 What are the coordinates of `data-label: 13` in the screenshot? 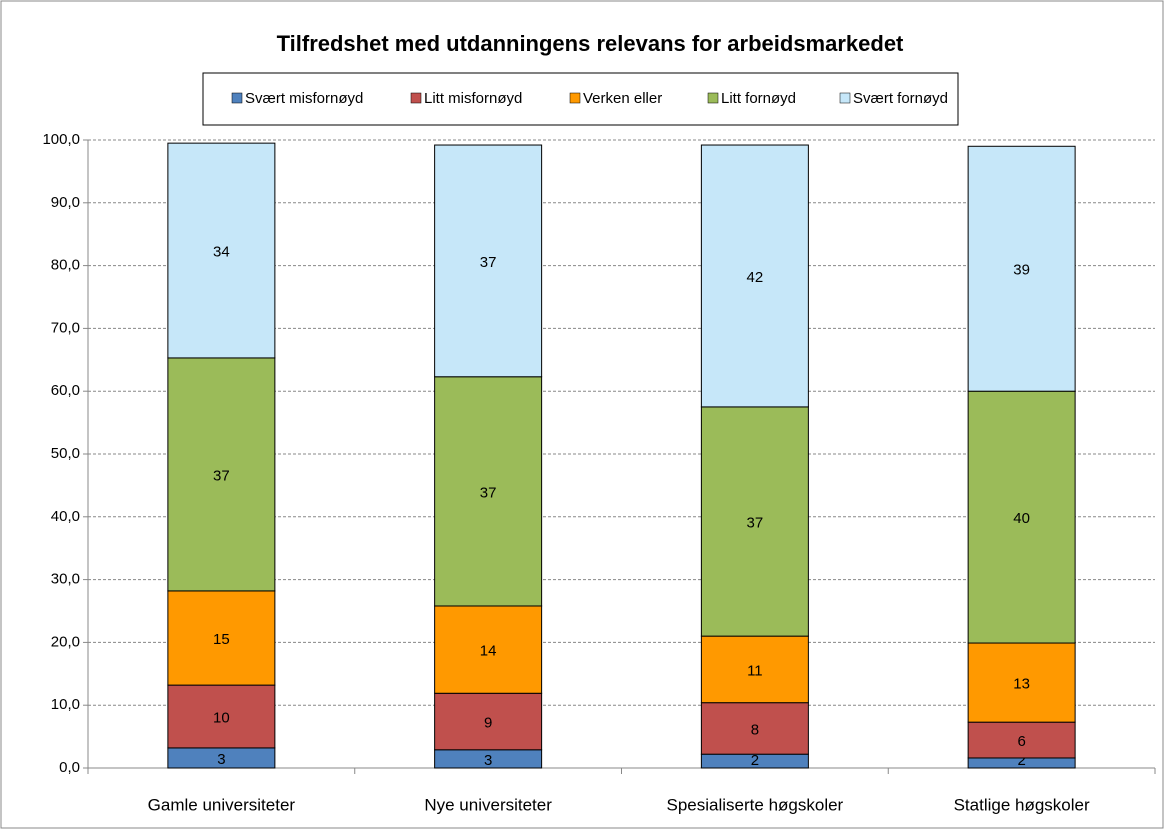 It's located at (1021, 684).